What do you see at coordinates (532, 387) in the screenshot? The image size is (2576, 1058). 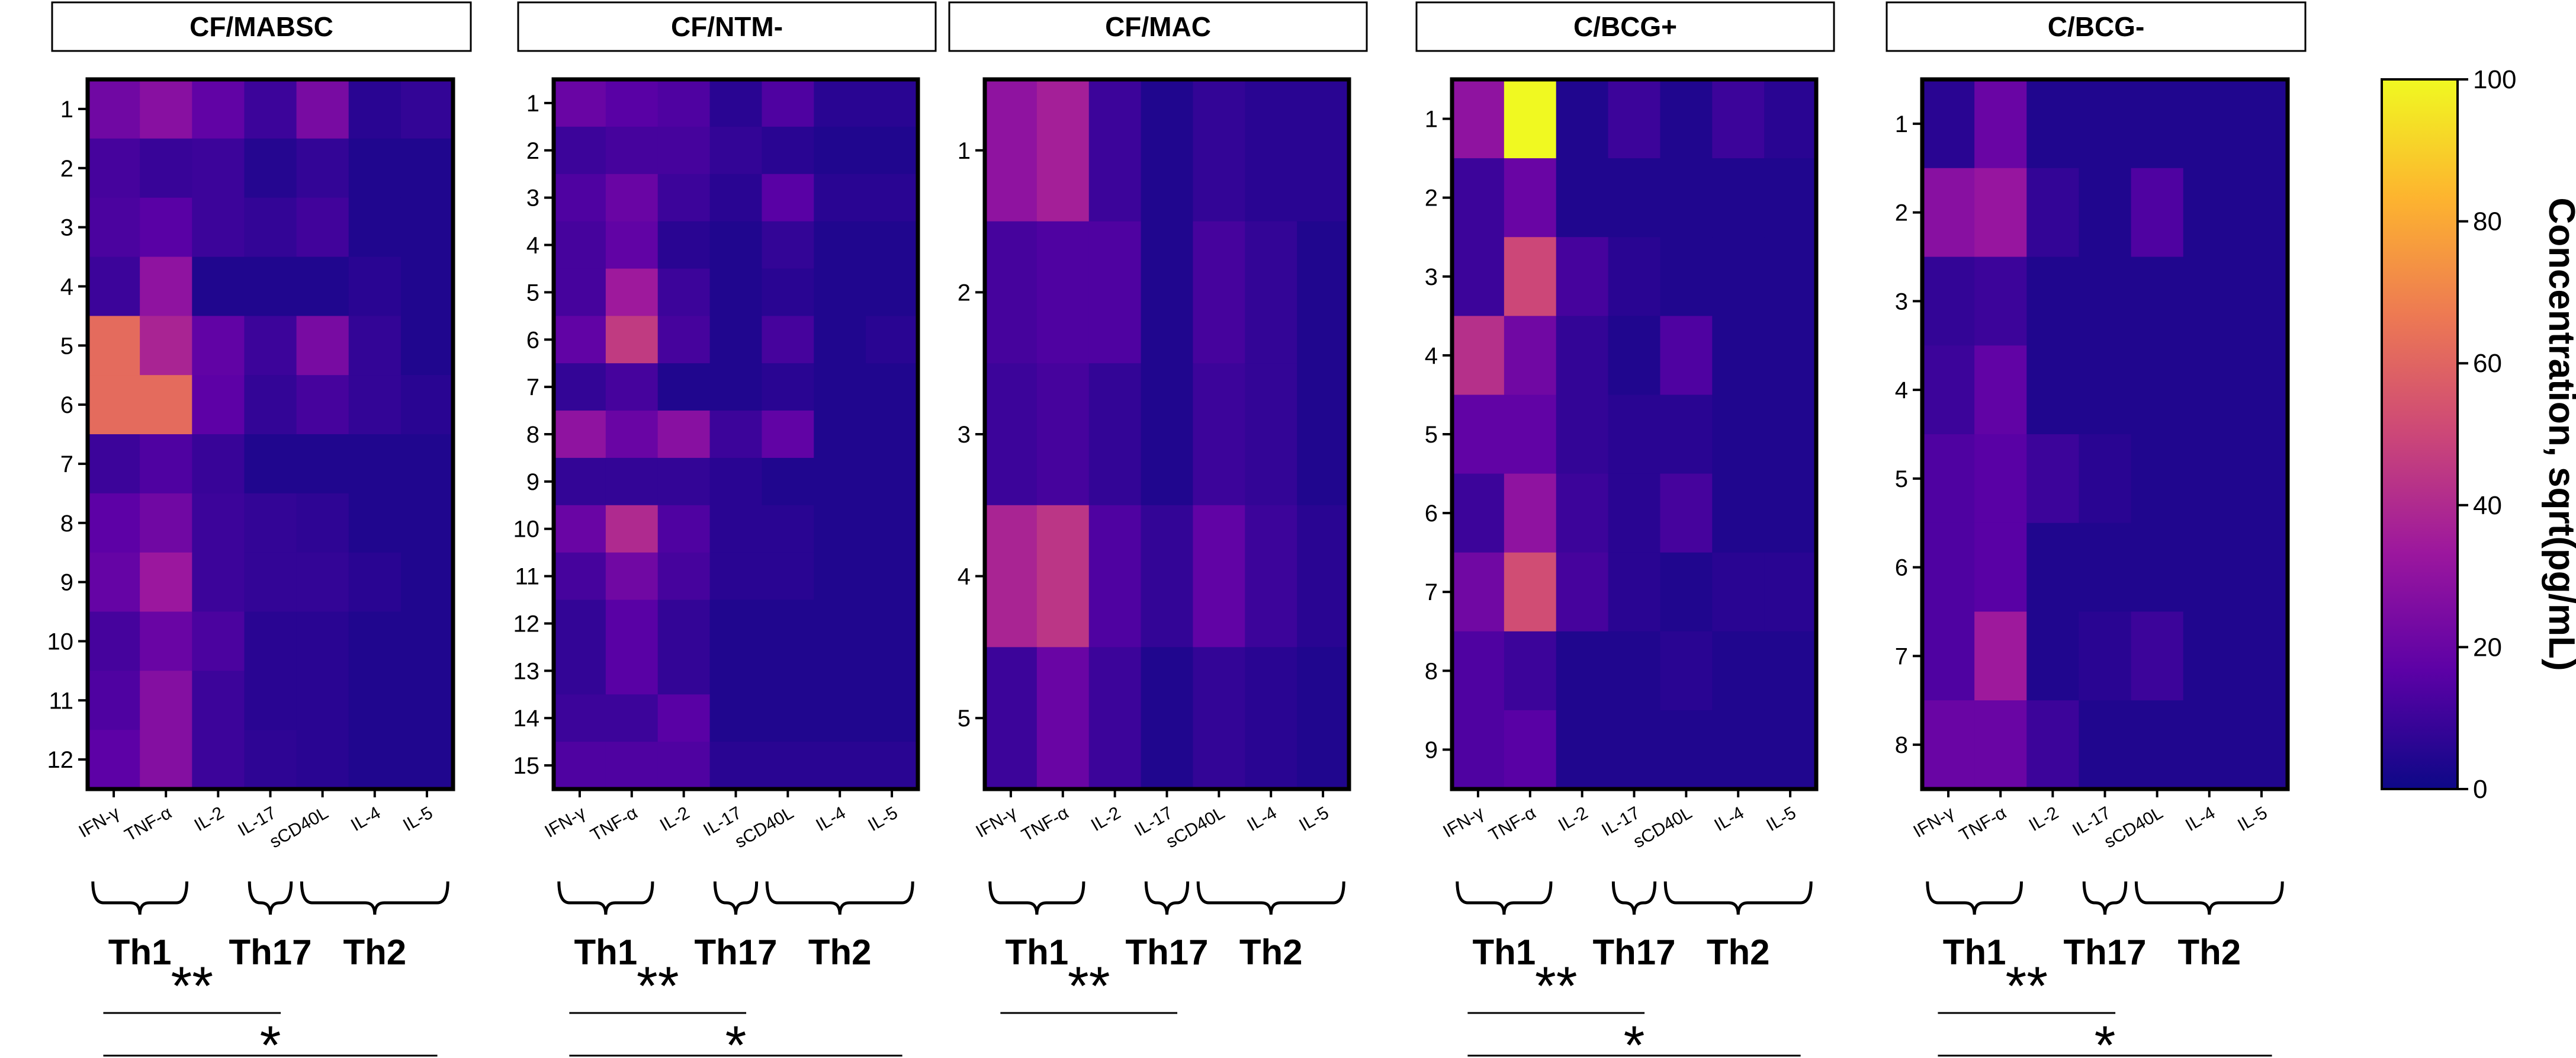 I see `row-label: 7` at bounding box center [532, 387].